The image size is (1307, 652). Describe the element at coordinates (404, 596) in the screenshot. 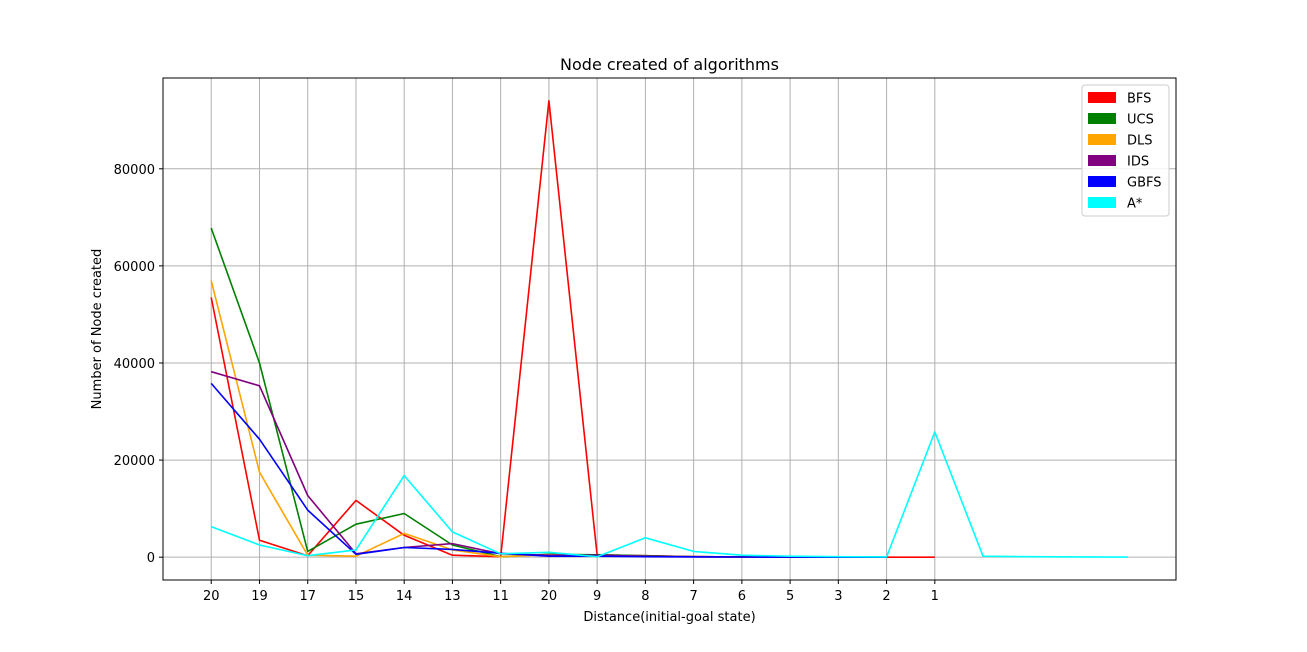

I see `x-tick-label: 14` at that location.